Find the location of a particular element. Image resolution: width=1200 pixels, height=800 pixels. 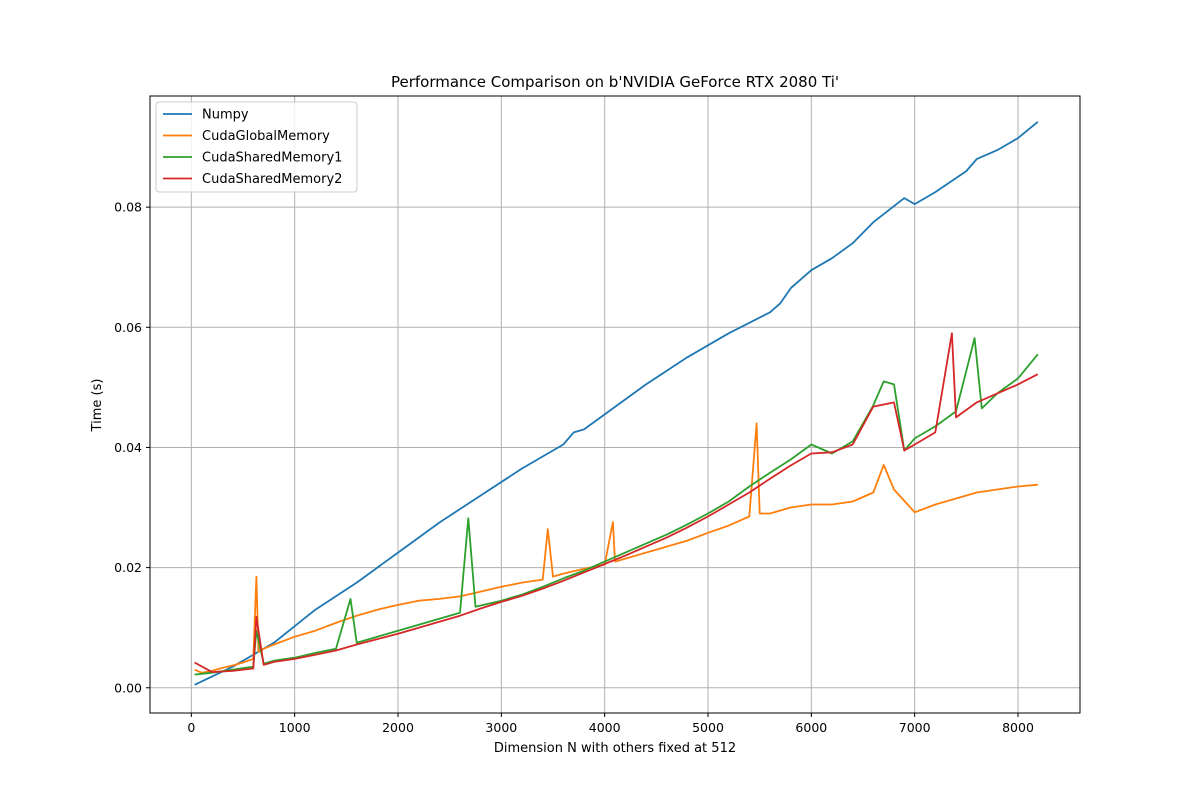

y-tick-label: 0.08 is located at coordinates (128, 207).